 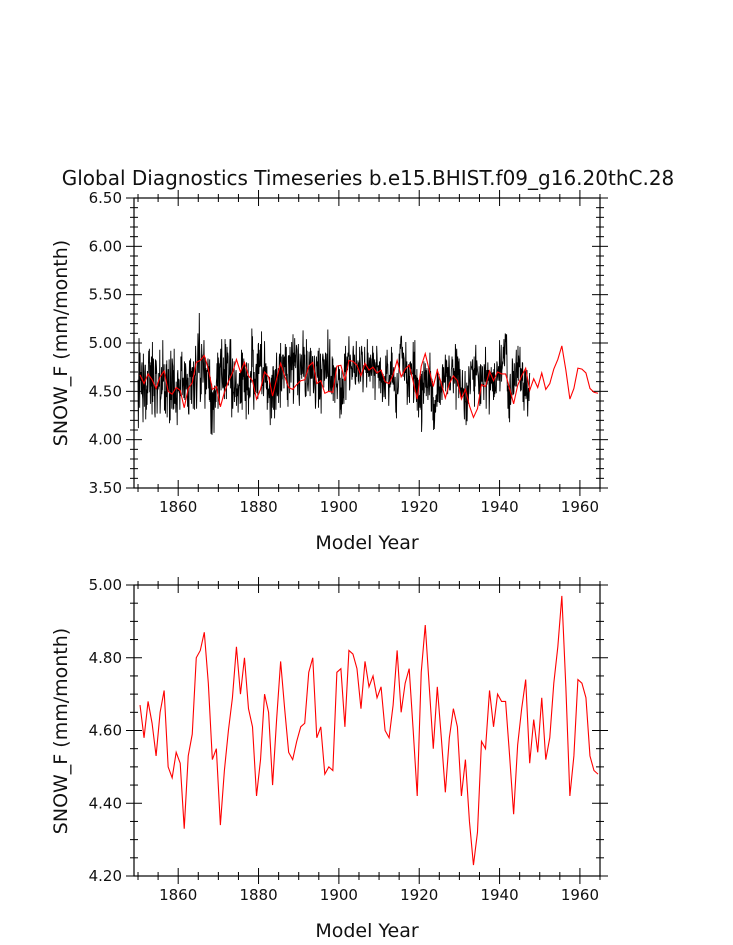 I want to click on series-line-annual-mean, so click(x=369, y=382).